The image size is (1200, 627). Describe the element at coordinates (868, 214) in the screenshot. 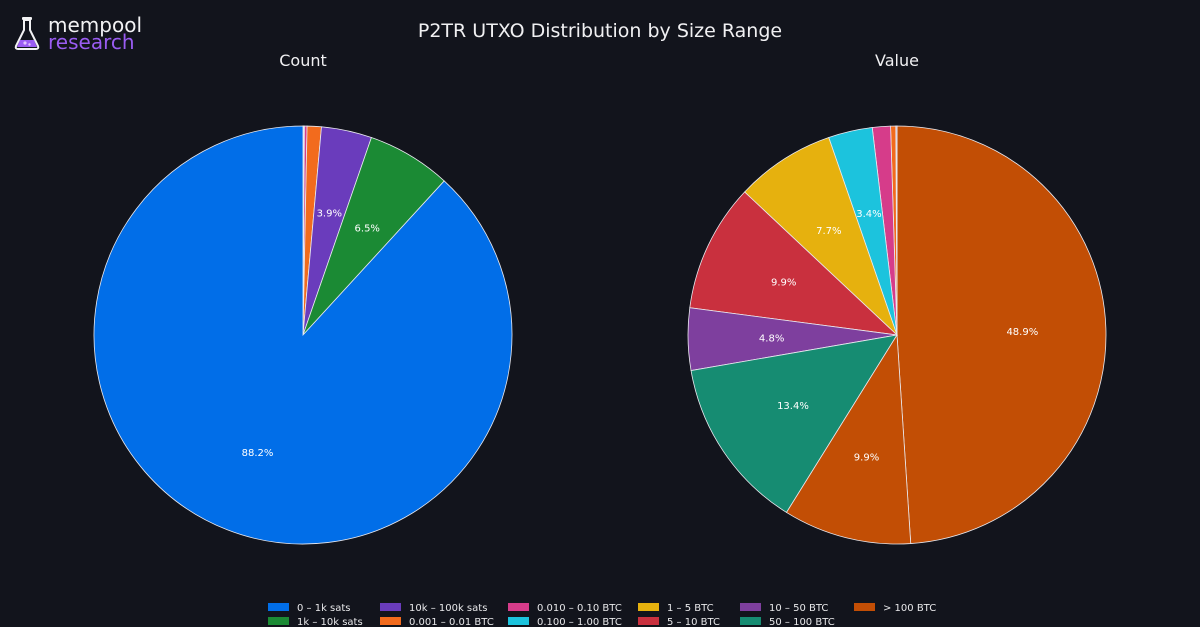

I see `pie-1-label-5: 3.4%` at that location.